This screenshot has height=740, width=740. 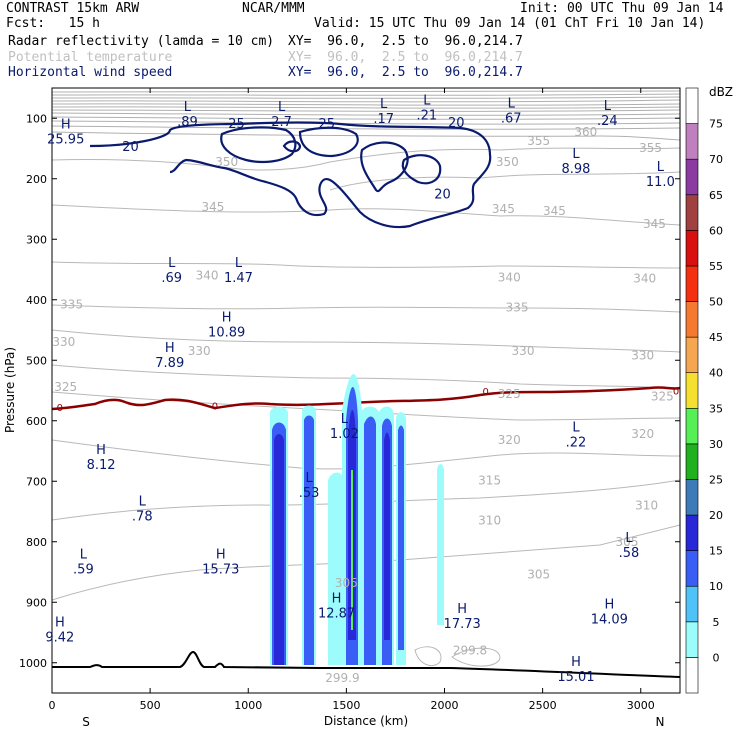 What do you see at coordinates (36, 179) in the screenshot?
I see `y-tick-label: 200` at bounding box center [36, 179].